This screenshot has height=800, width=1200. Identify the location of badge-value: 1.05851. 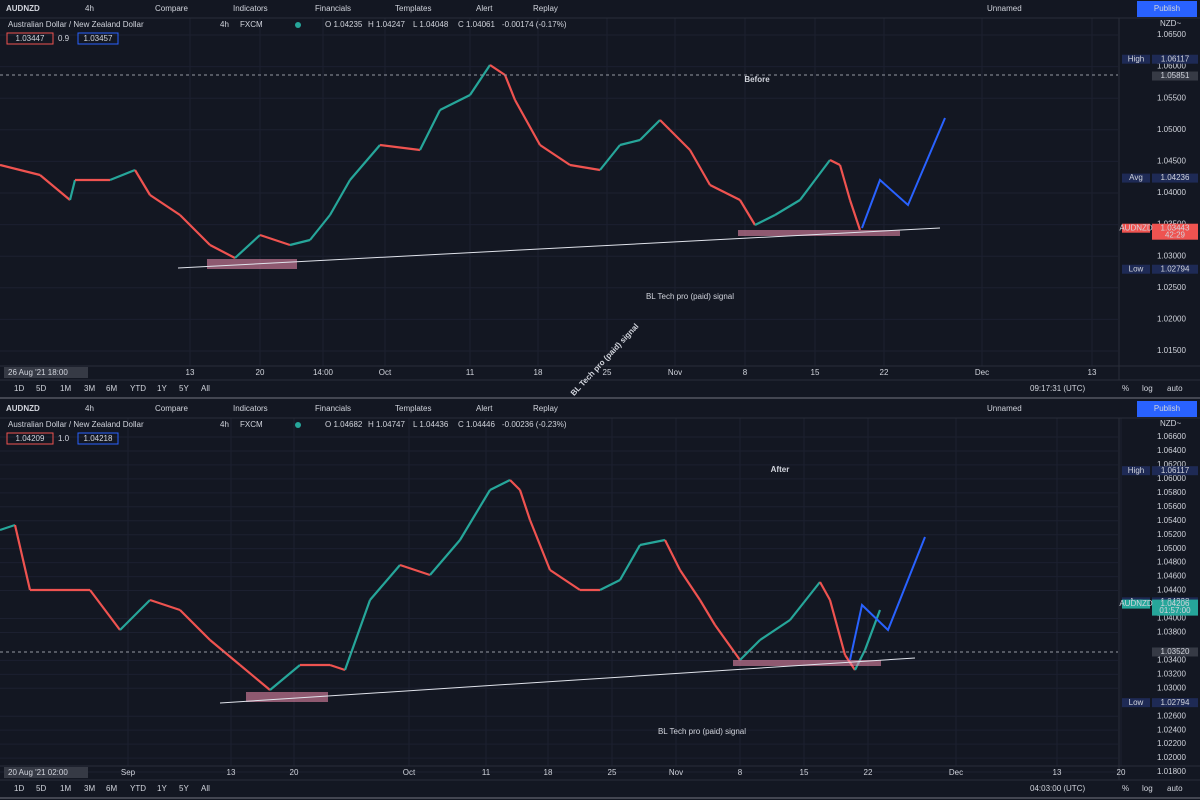
(1175, 75).